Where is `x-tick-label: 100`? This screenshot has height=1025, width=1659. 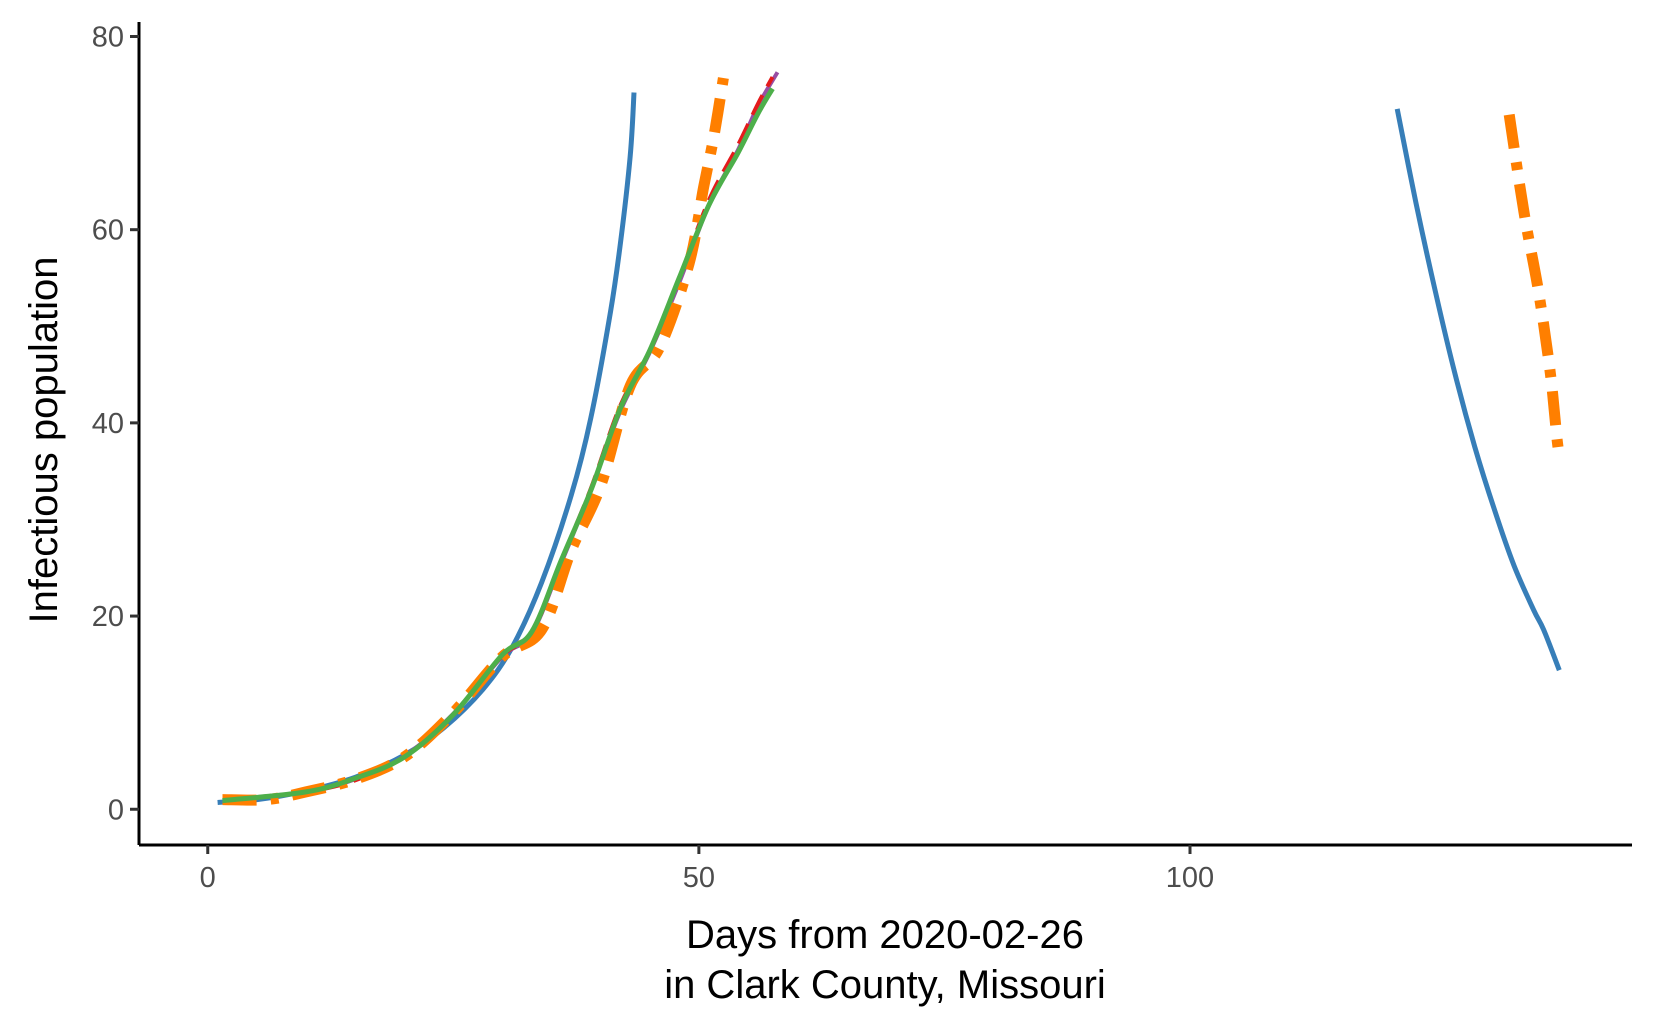 x-tick-label: 100 is located at coordinates (1190, 878).